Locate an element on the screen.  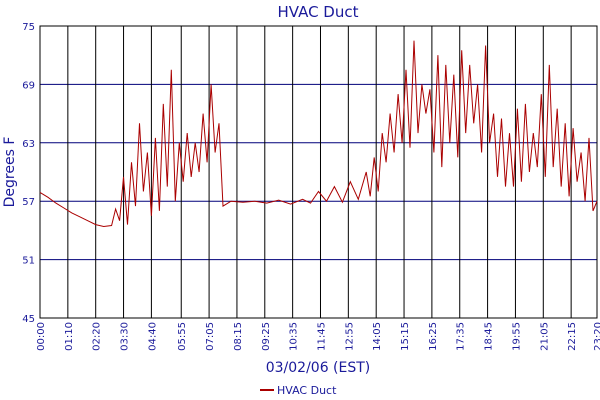
x-tick-label: 07:05 is located at coordinates (210, 336).